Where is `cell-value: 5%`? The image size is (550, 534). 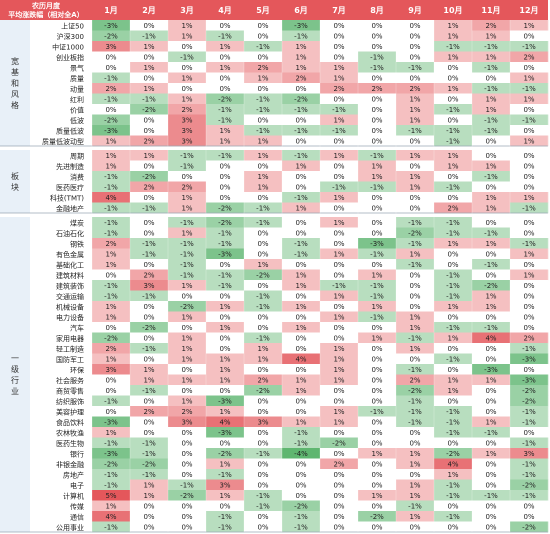
cell-value: 5% is located at coordinates (110, 496).